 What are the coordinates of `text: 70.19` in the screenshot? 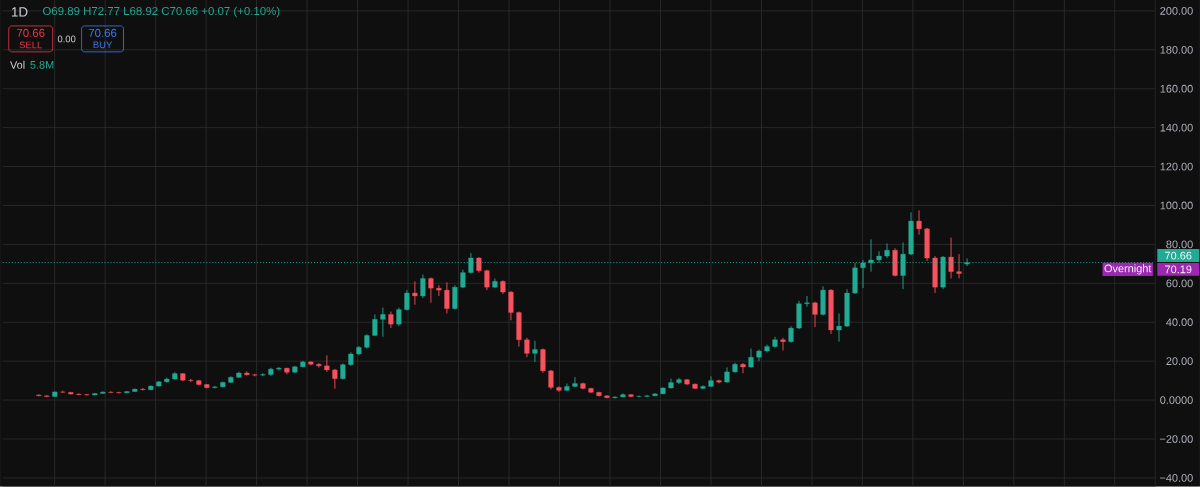 It's located at (1178, 269).